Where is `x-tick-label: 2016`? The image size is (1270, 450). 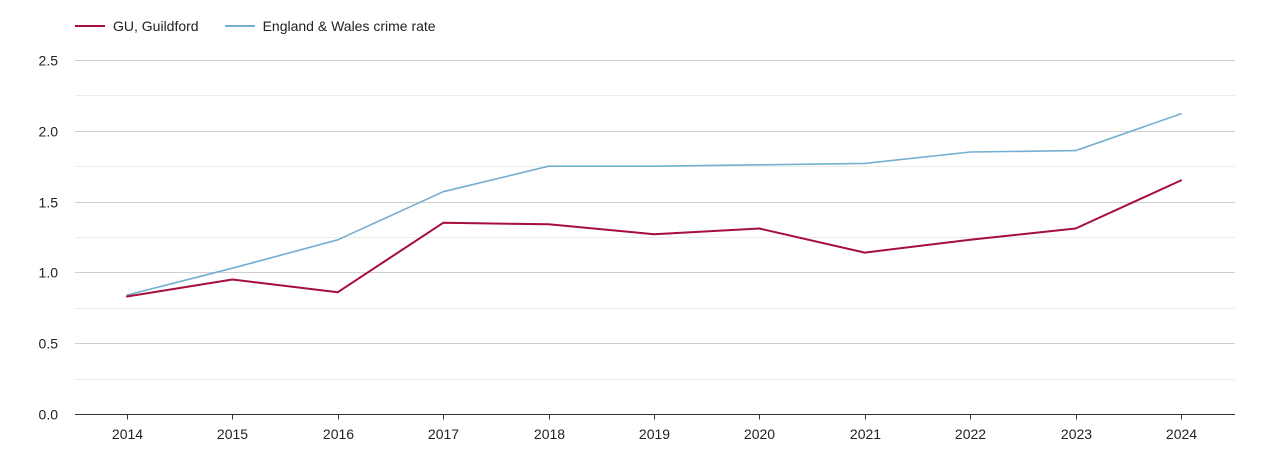 x-tick-label: 2016 is located at coordinates (338, 434).